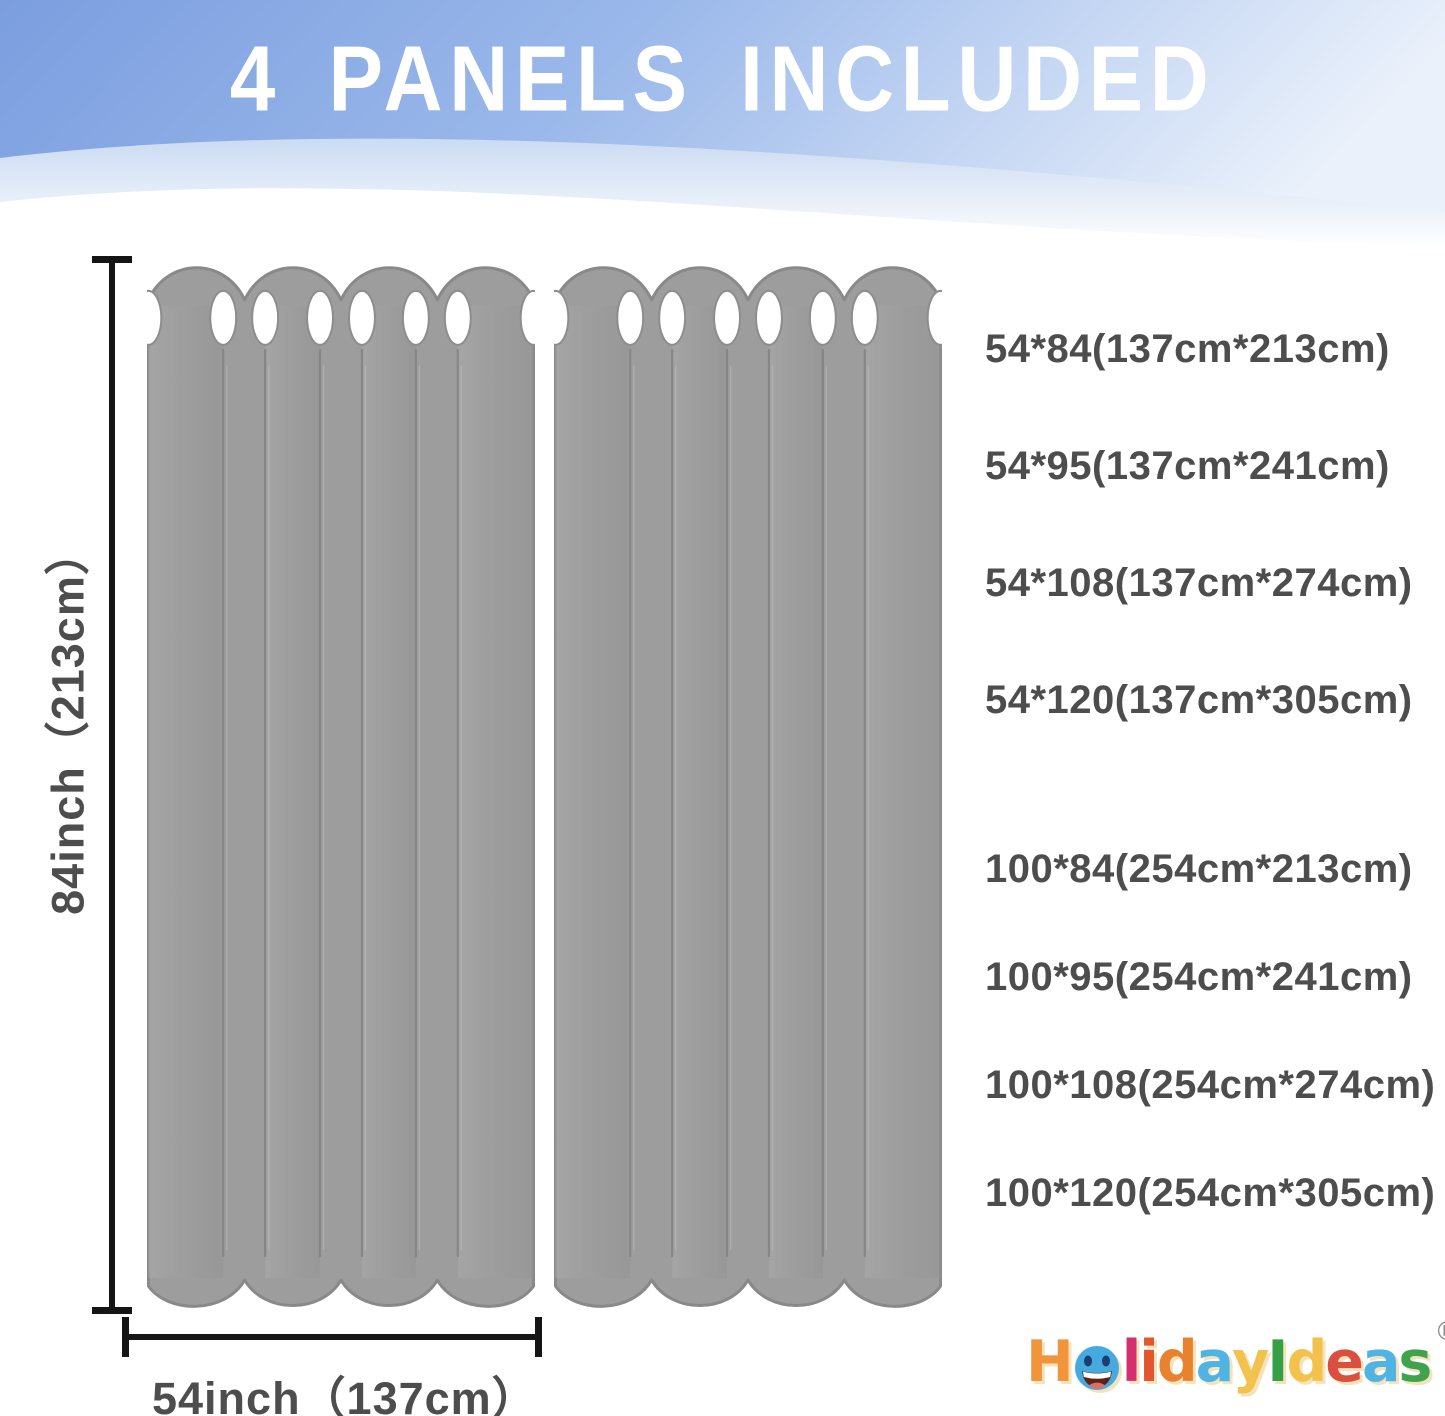 This screenshot has width=1445, height=1416. I want to click on height-dimension-label: 84inch（213cm）, so click(68, 722).